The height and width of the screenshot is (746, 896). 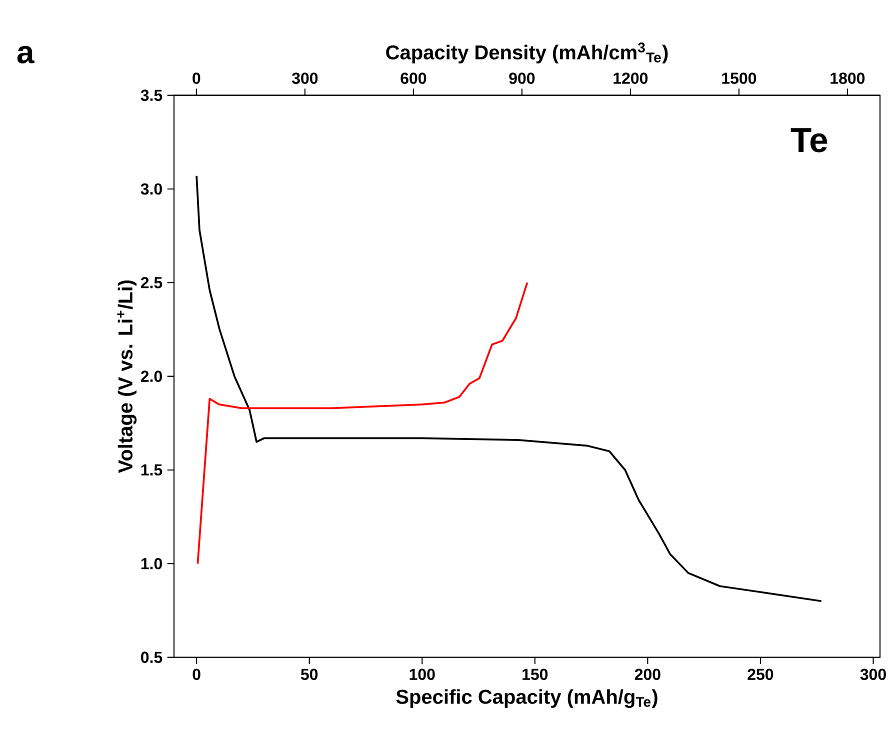 What do you see at coordinates (127, 377) in the screenshot?
I see `y-axis-title: Voltage (V vs. Li$^{+}$/Li)` at bounding box center [127, 377].